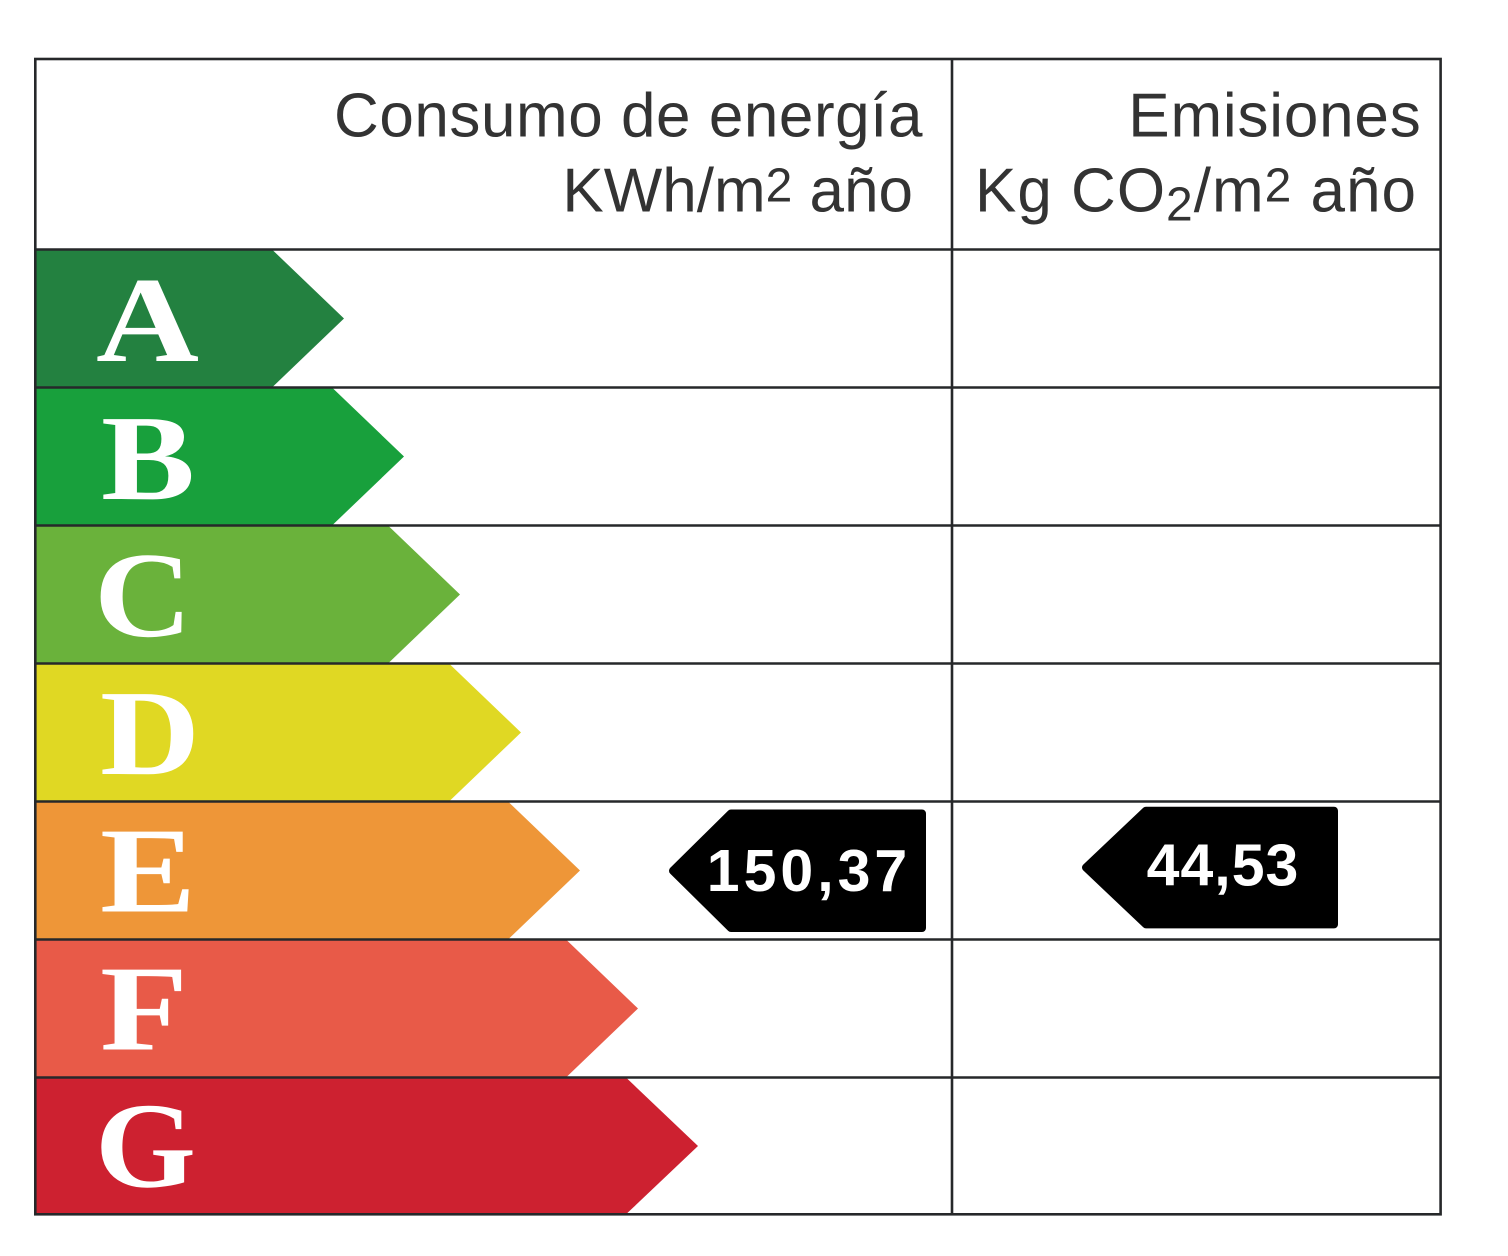 This screenshot has width=1508, height=1256. I want to click on svg-text: D, so click(150, 733).